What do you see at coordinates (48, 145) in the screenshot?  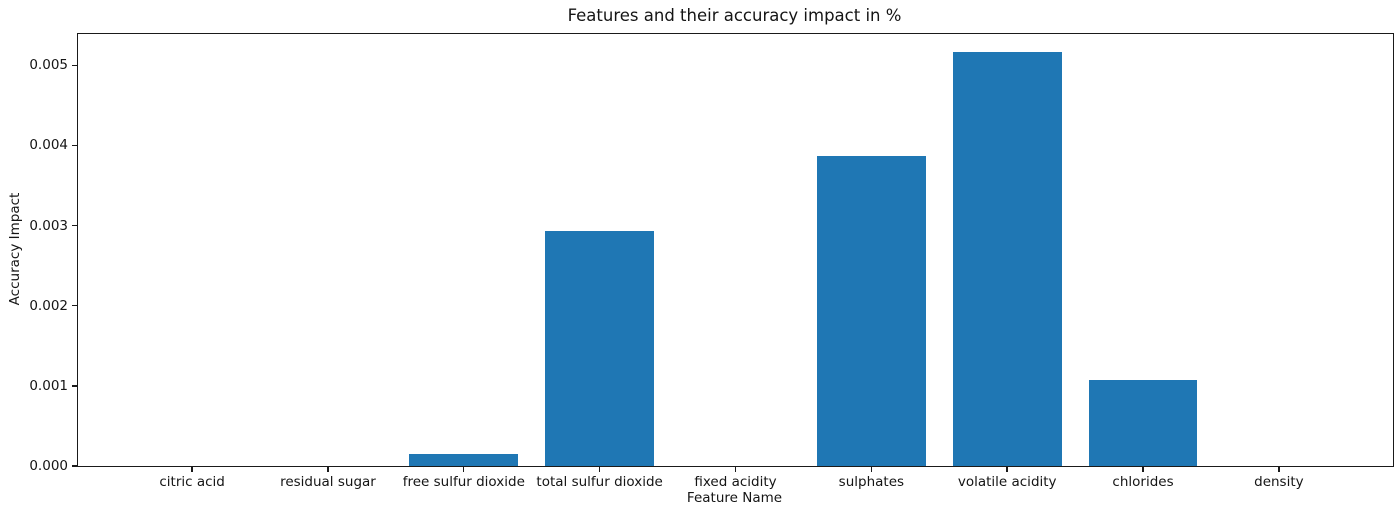 I see `y-tick-label: 0.004` at bounding box center [48, 145].